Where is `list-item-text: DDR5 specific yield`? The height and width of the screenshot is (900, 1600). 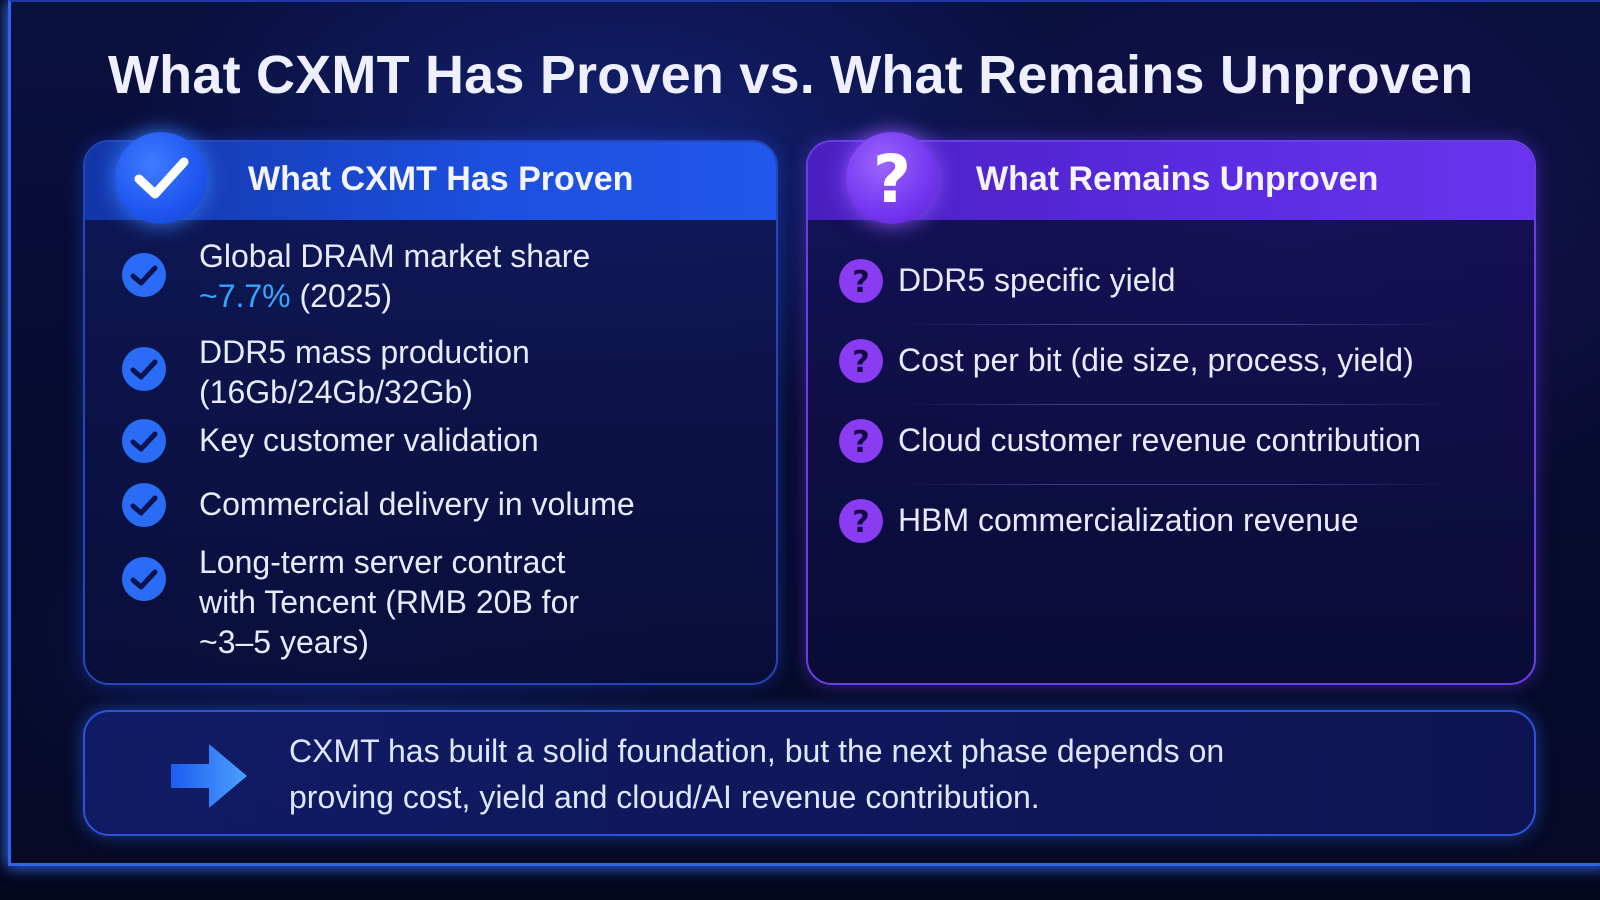
list-item-text: DDR5 specific yield is located at coordinates (1037, 280).